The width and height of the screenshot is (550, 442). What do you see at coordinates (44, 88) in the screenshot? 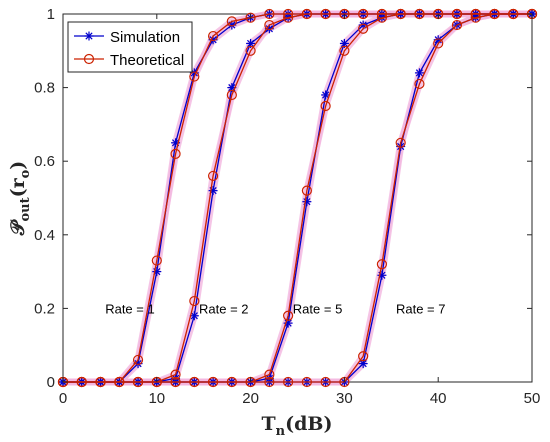
I see `y-tick-label: 0.8` at bounding box center [44, 88].